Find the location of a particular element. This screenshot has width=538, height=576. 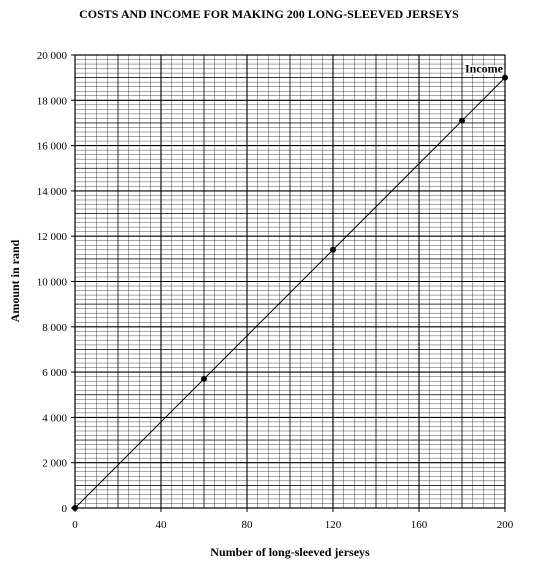

x-tick-label: 0 is located at coordinates (75, 525).